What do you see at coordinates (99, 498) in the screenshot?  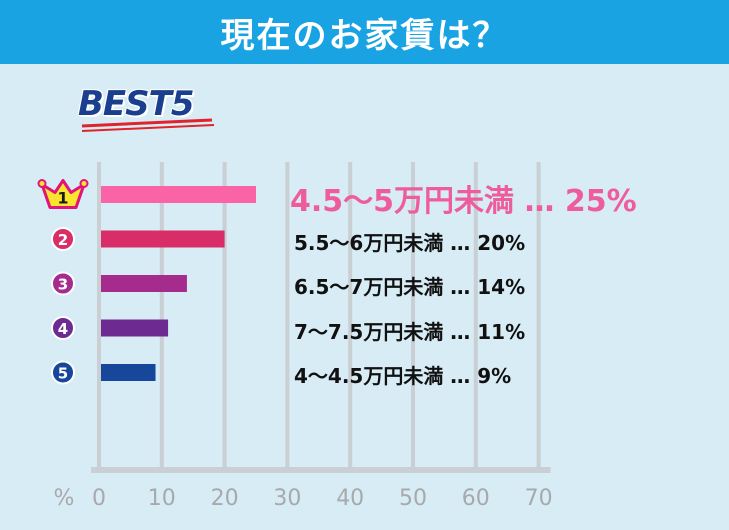 I see `x-tick-label: 0` at bounding box center [99, 498].